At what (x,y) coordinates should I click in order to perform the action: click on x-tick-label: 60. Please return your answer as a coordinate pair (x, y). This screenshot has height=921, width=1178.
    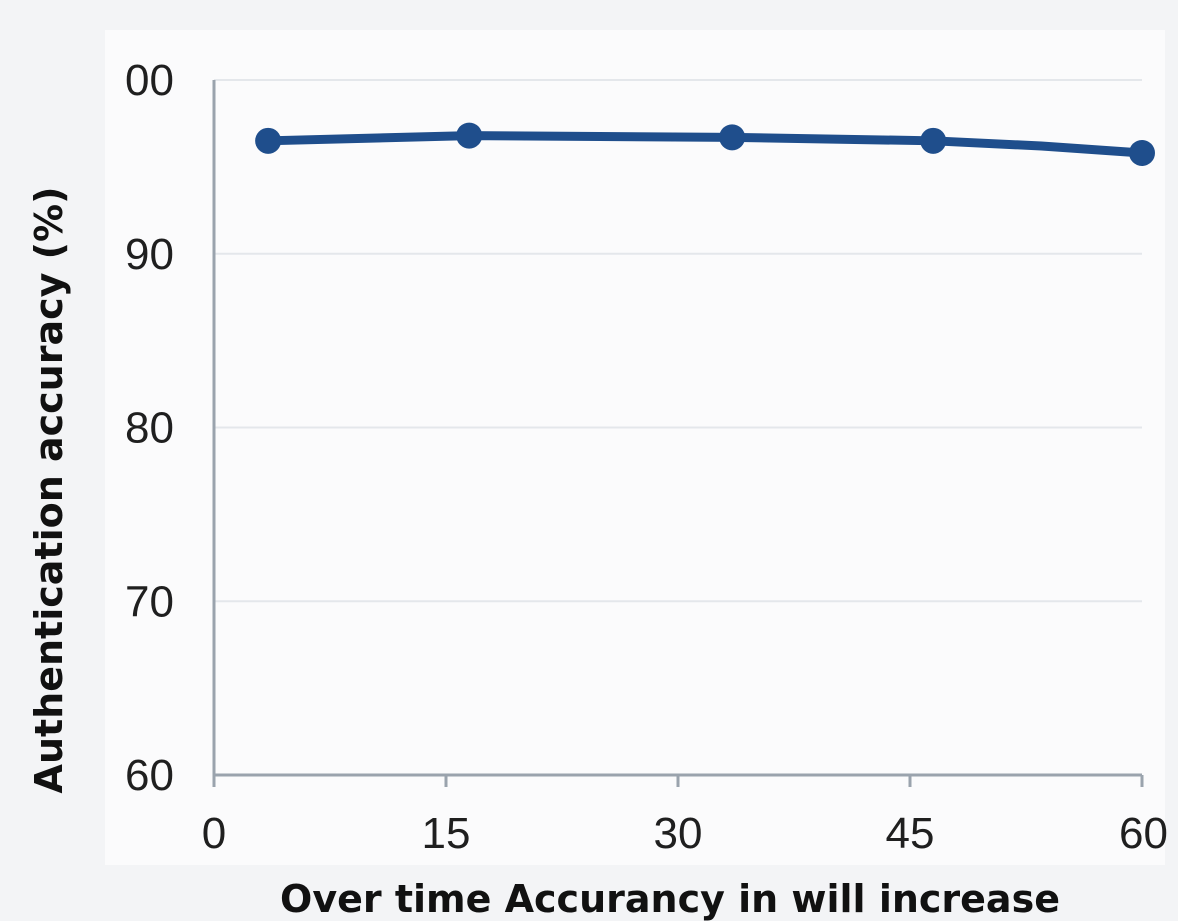
    Looking at the image, I should click on (1143, 833).